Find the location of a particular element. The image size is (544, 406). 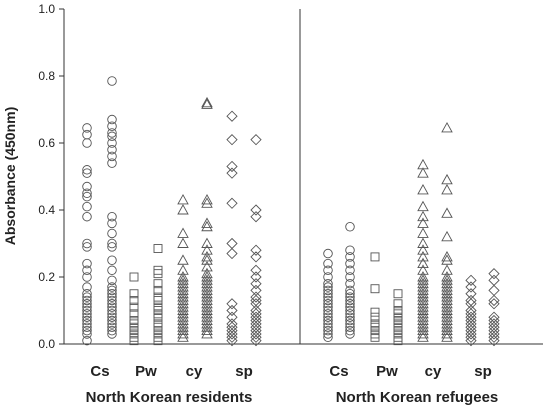

category-label: sp is located at coordinates (244, 371).